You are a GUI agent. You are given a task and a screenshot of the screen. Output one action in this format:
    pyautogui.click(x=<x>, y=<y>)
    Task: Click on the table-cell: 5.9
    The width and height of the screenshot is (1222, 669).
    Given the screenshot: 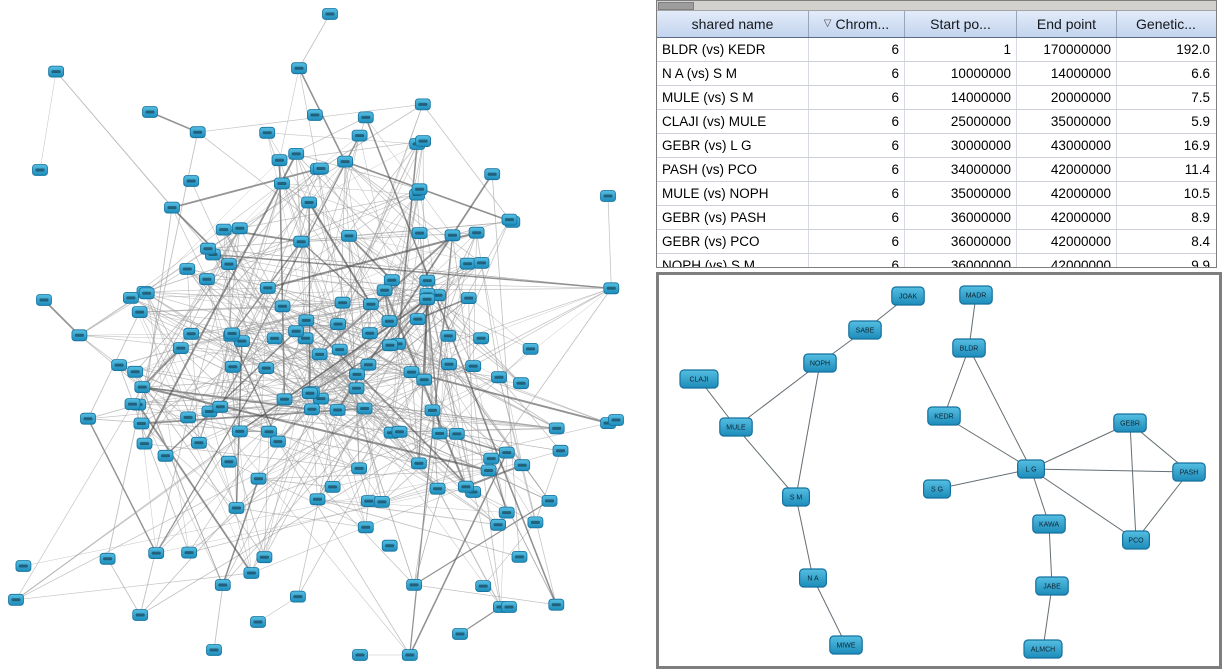 What is the action you would take?
    pyautogui.click(x=1200, y=121)
    